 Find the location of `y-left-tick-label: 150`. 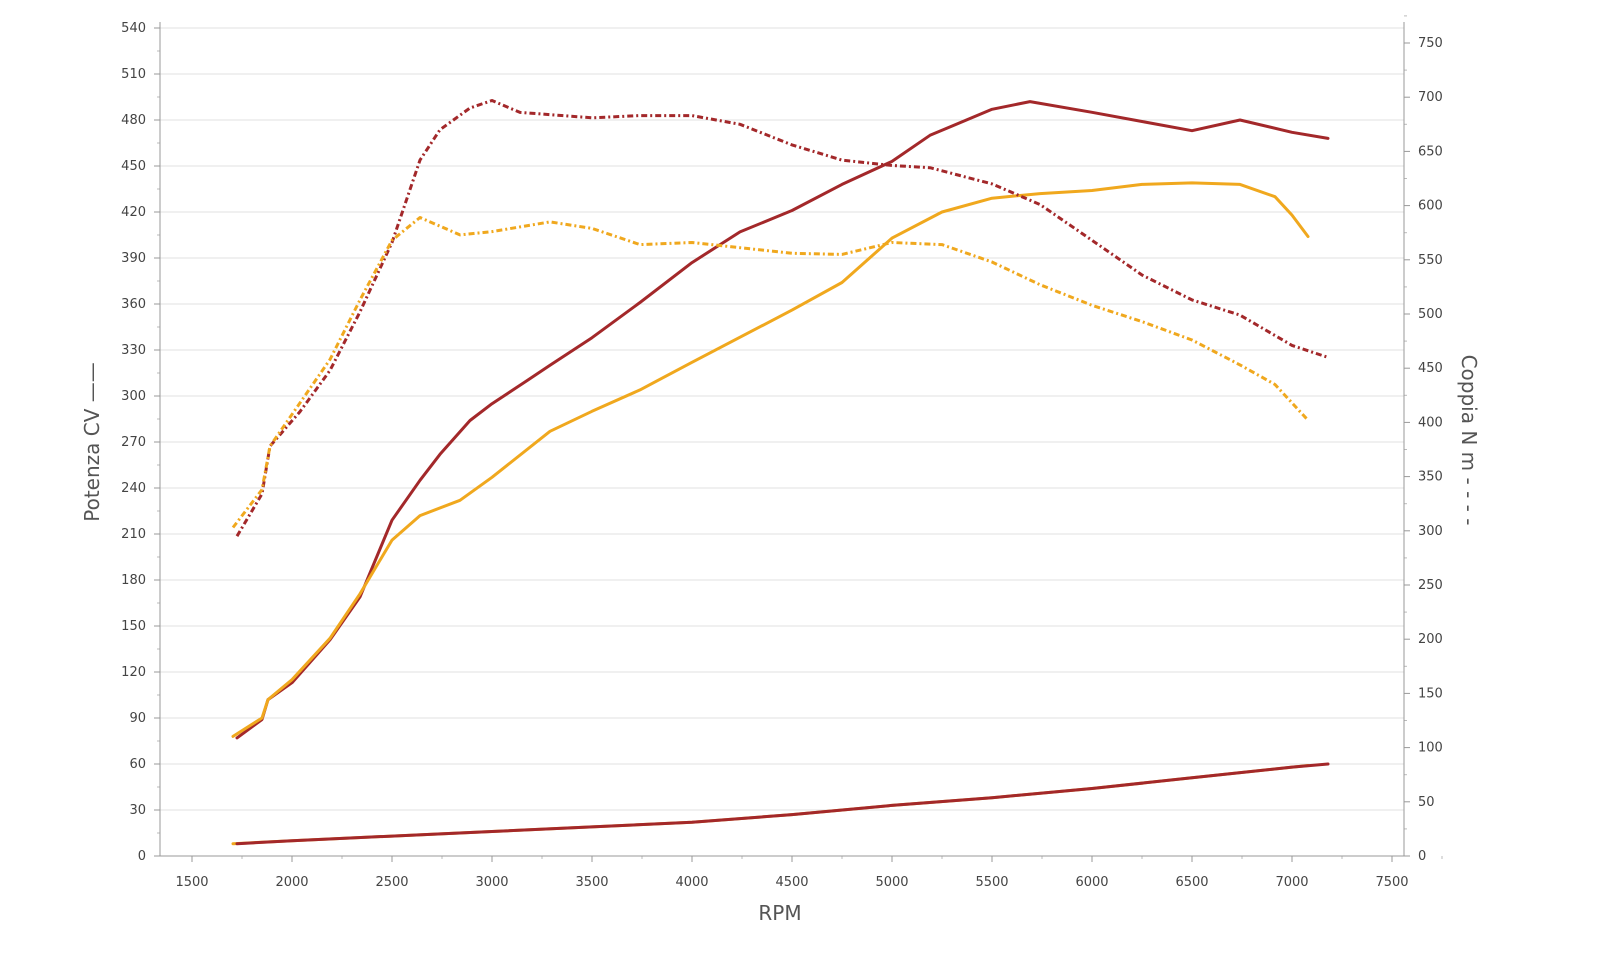

y-left-tick-label: 150 is located at coordinates (133, 626).